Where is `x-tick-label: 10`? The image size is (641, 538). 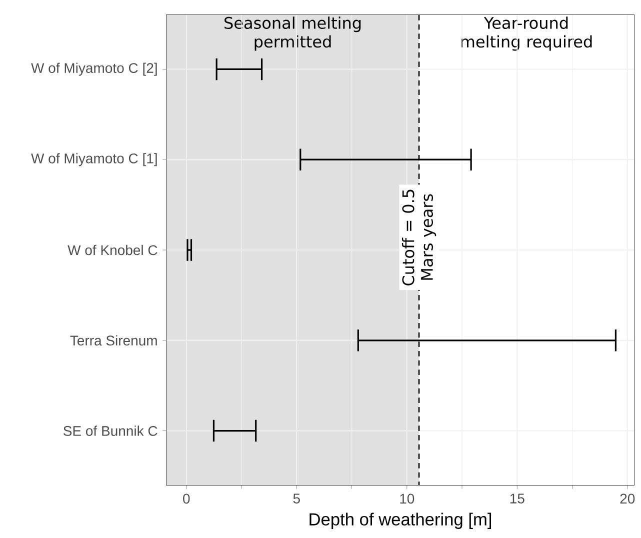 x-tick-label: 10 is located at coordinates (407, 499).